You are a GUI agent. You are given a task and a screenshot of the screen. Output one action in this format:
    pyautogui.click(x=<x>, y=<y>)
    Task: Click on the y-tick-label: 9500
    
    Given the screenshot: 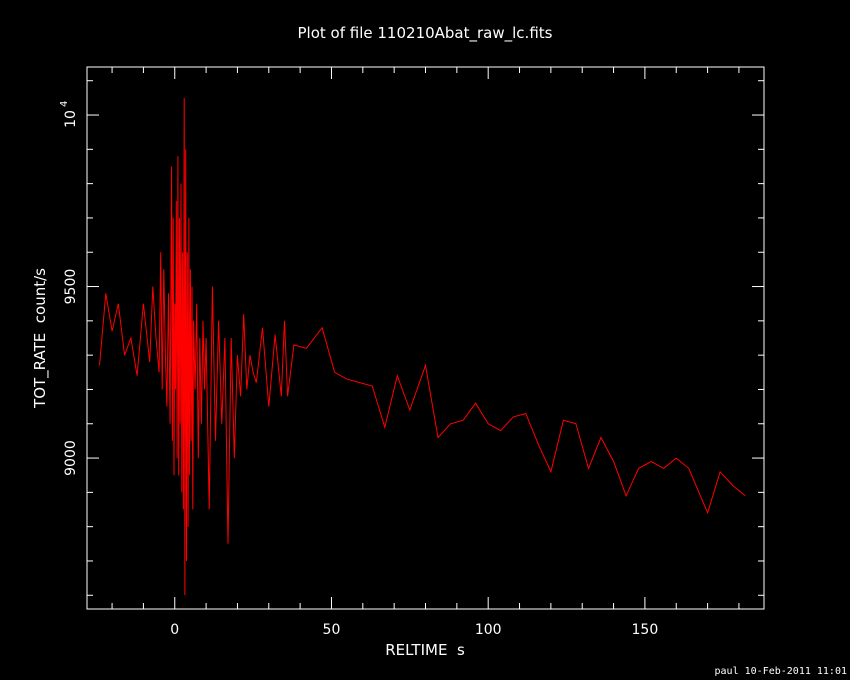 What is the action you would take?
    pyautogui.click(x=71, y=287)
    